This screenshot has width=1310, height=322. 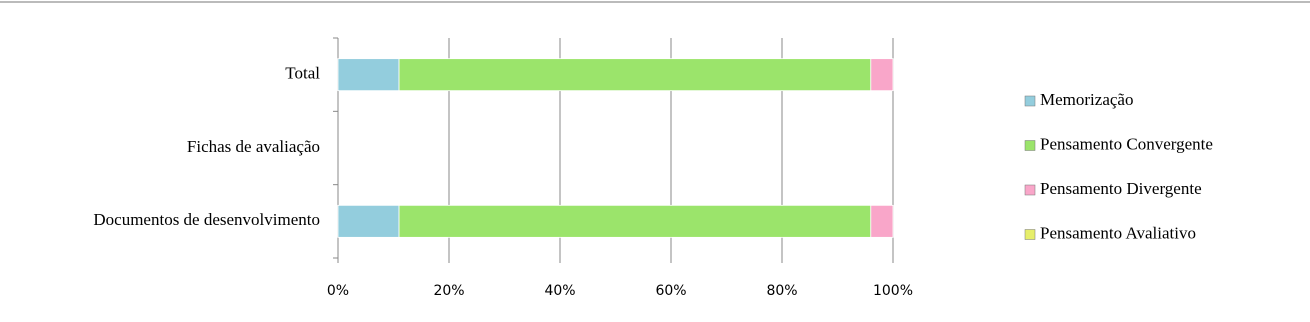 I want to click on legend-label: Pensamento Convergente, so click(x=1126, y=143).